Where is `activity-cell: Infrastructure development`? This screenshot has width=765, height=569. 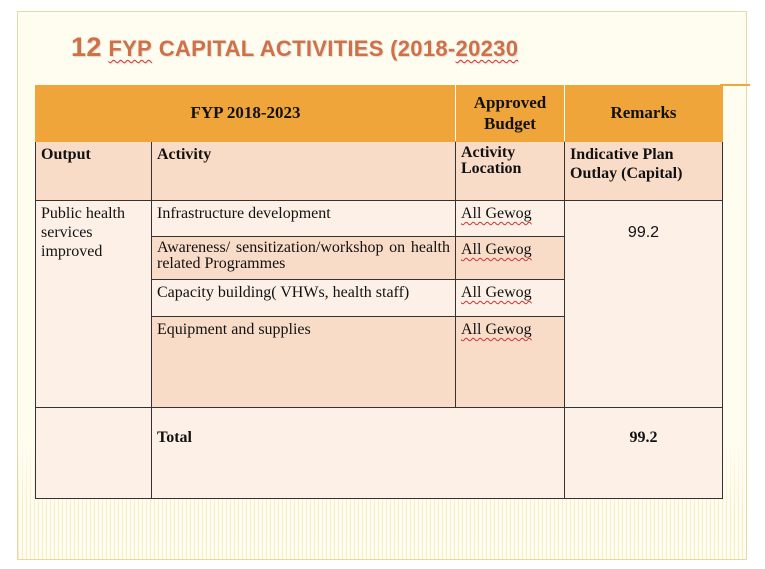 activity-cell: Infrastructure development is located at coordinates (303, 218).